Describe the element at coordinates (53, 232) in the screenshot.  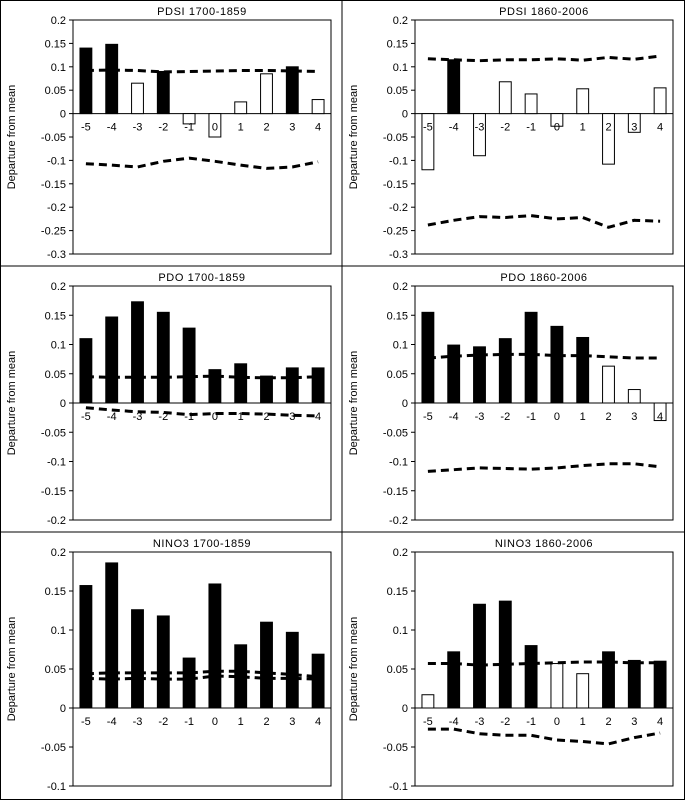
I see `y-tick-label: -0.25` at that location.